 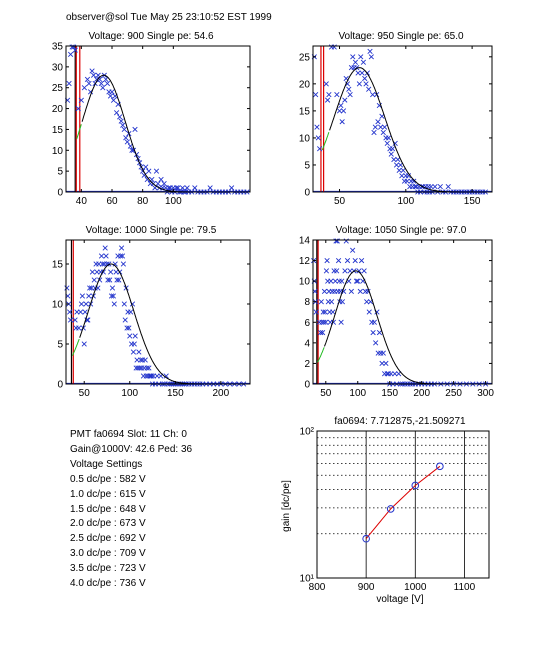 What do you see at coordinates (151, 230) in the screenshot?
I see `panel-title: Voltage: 1000 Single pe: 79.5` at bounding box center [151, 230].